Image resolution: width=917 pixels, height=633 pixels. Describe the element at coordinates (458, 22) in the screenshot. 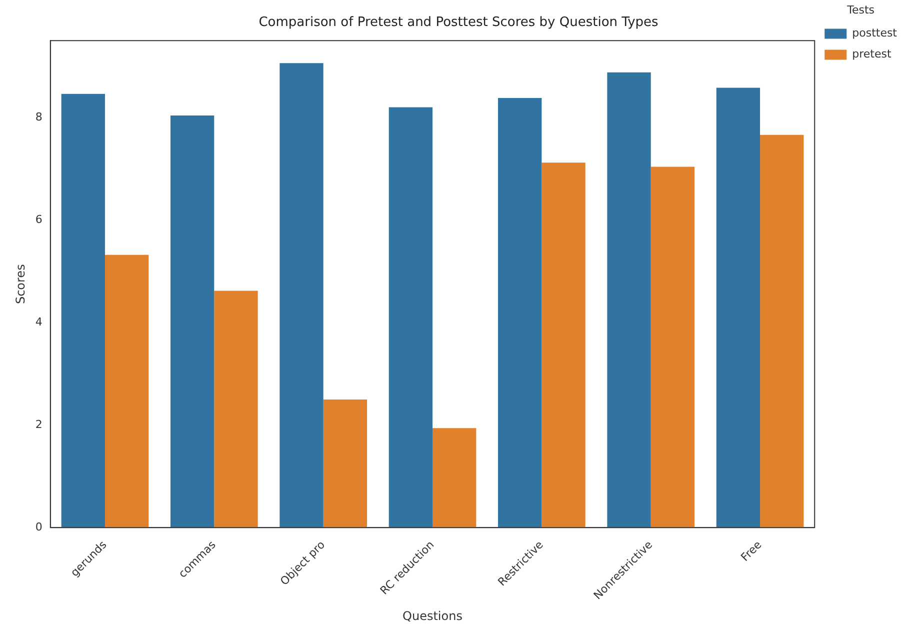

I see `chart-title: Comparison of Pretest and Posttest Scores by Question Types` at that location.